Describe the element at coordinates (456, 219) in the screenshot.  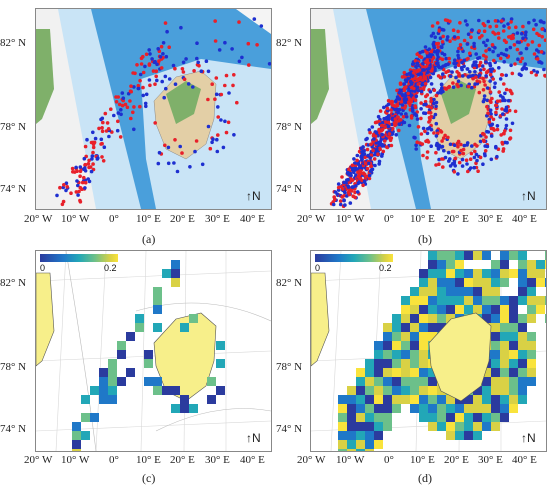
I see `lon-label: 20° E` at that location.